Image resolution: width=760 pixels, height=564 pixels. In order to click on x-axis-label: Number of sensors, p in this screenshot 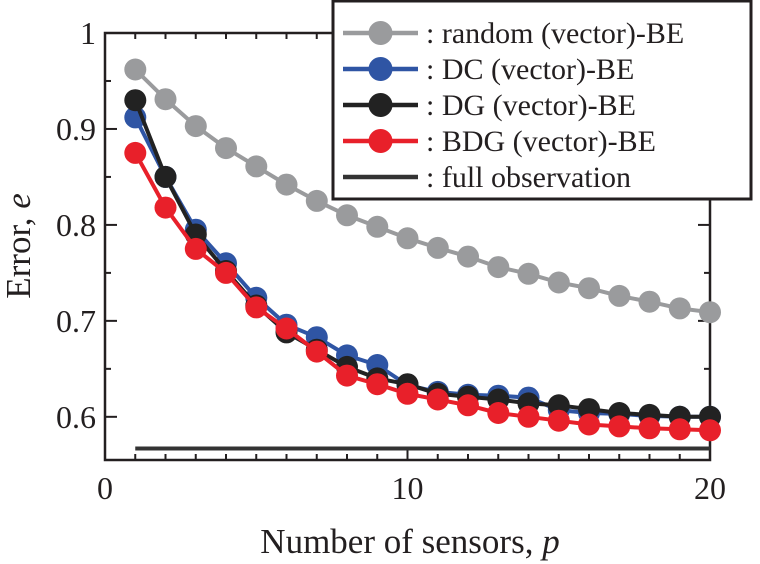, I will do `click(409, 541)`.